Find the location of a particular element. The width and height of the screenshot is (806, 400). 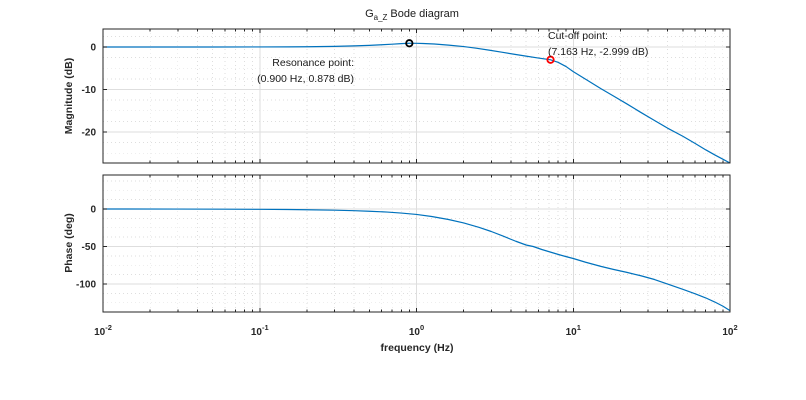

x-tick-label: 10¹ is located at coordinates (573, 330).